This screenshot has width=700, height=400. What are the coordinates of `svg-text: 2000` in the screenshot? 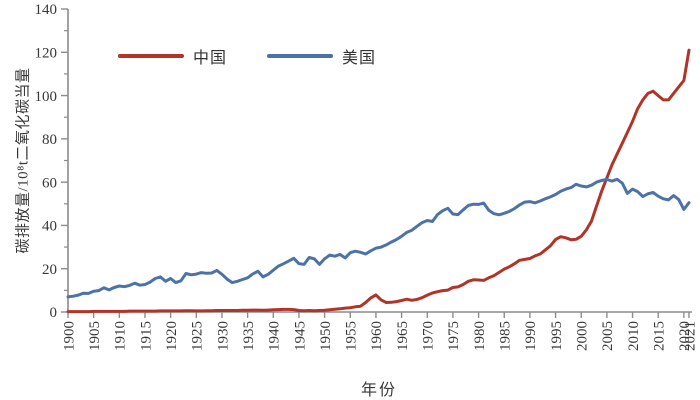 It's located at (583, 336).